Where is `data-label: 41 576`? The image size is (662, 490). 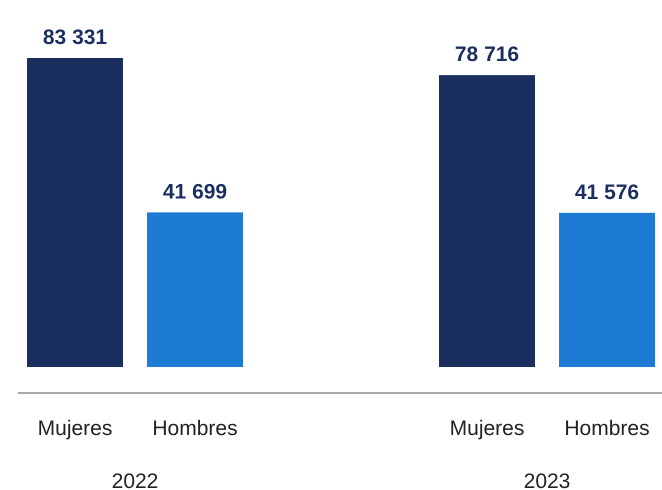 data-label: 41 576 is located at coordinates (607, 192).